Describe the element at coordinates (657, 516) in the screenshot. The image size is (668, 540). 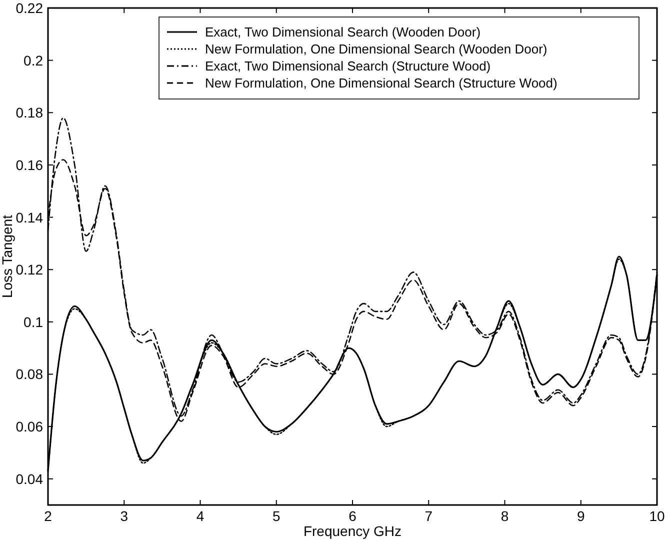
I see `x-tick-label: 10` at that location.